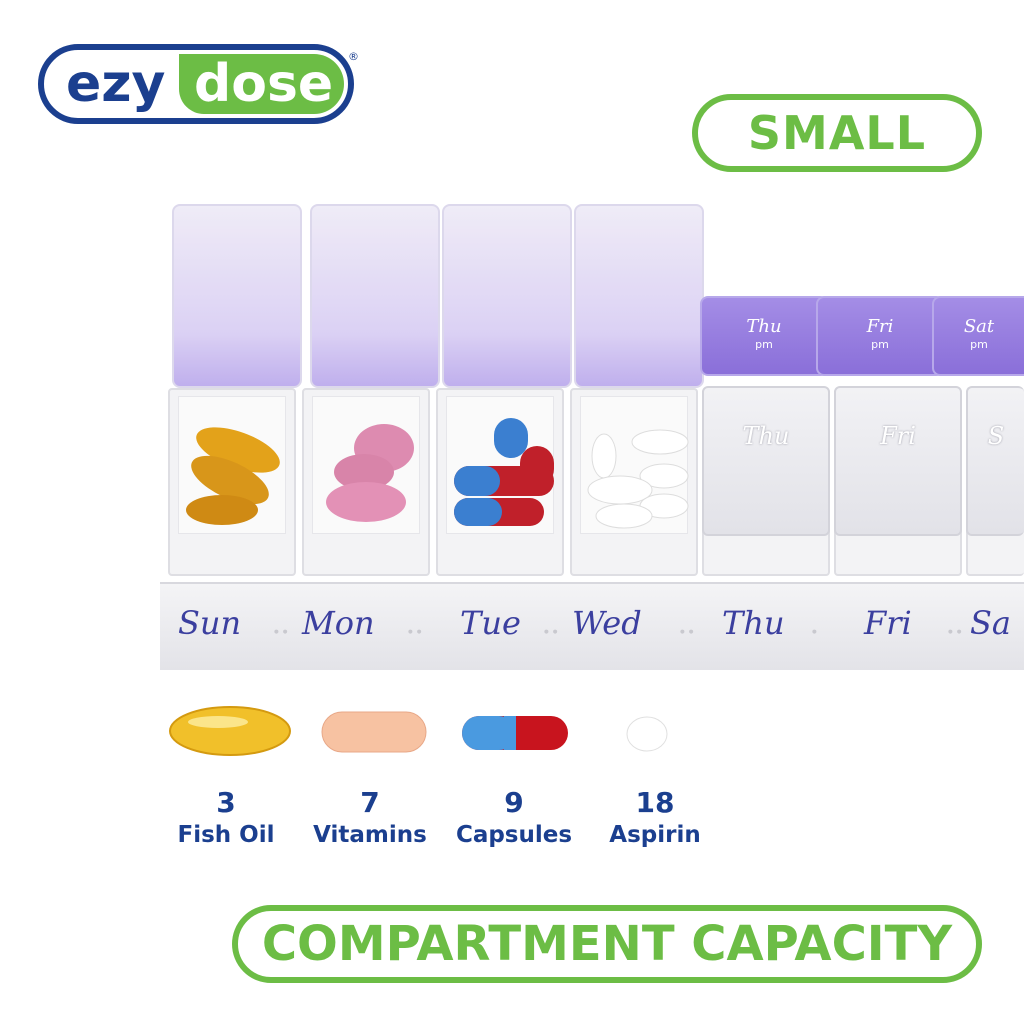 The width and height of the screenshot is (1024, 1024). Describe the element at coordinates (237, 296) in the screenshot. I see `open-lid-sun` at that location.